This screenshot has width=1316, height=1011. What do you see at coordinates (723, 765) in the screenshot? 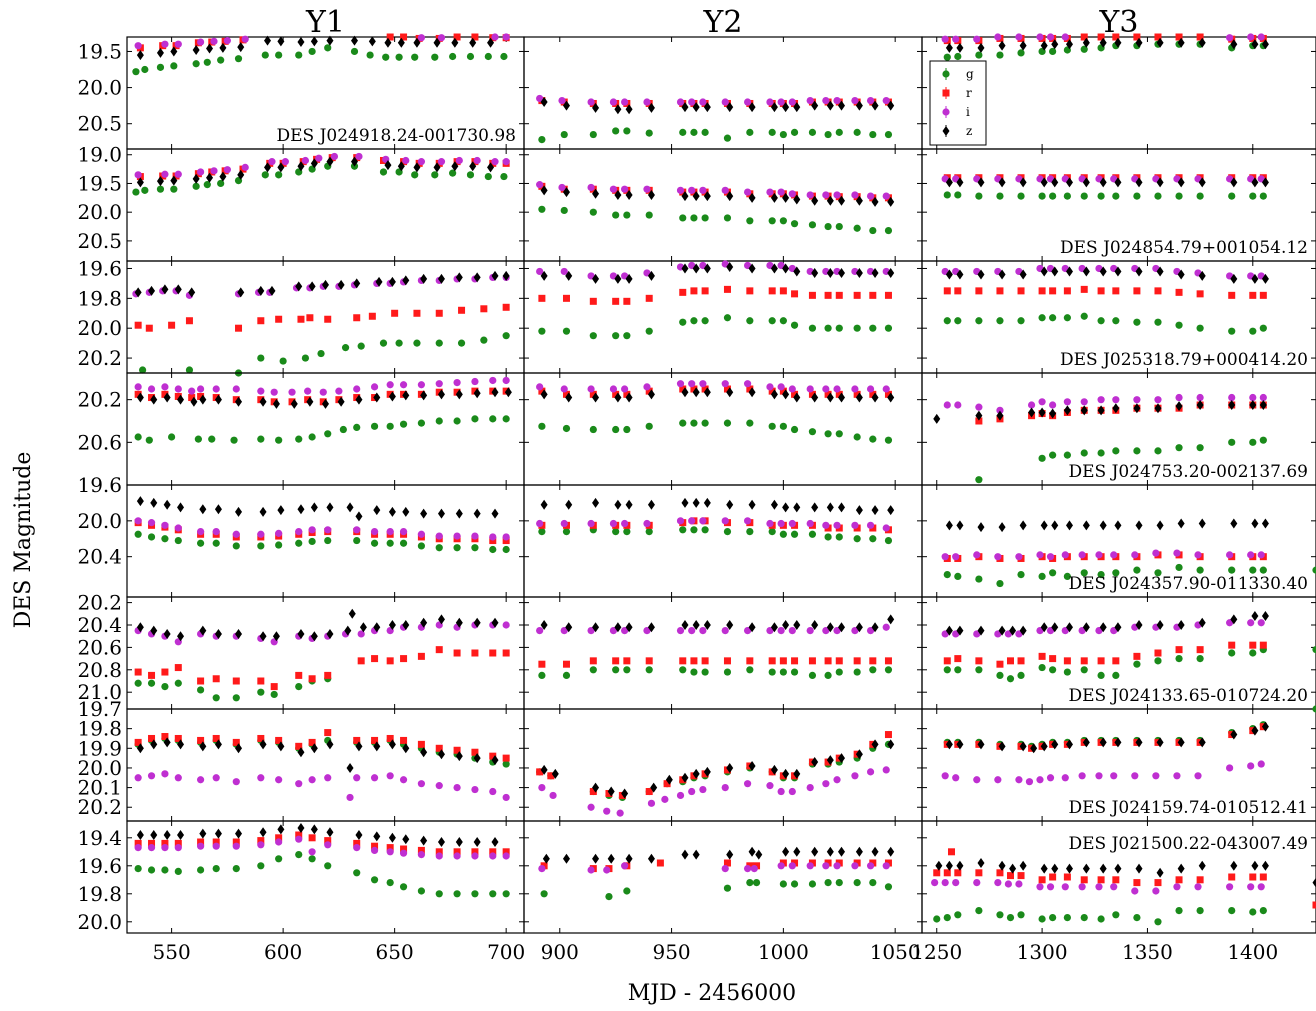
I see `panel-7-y2` at bounding box center [723, 765].